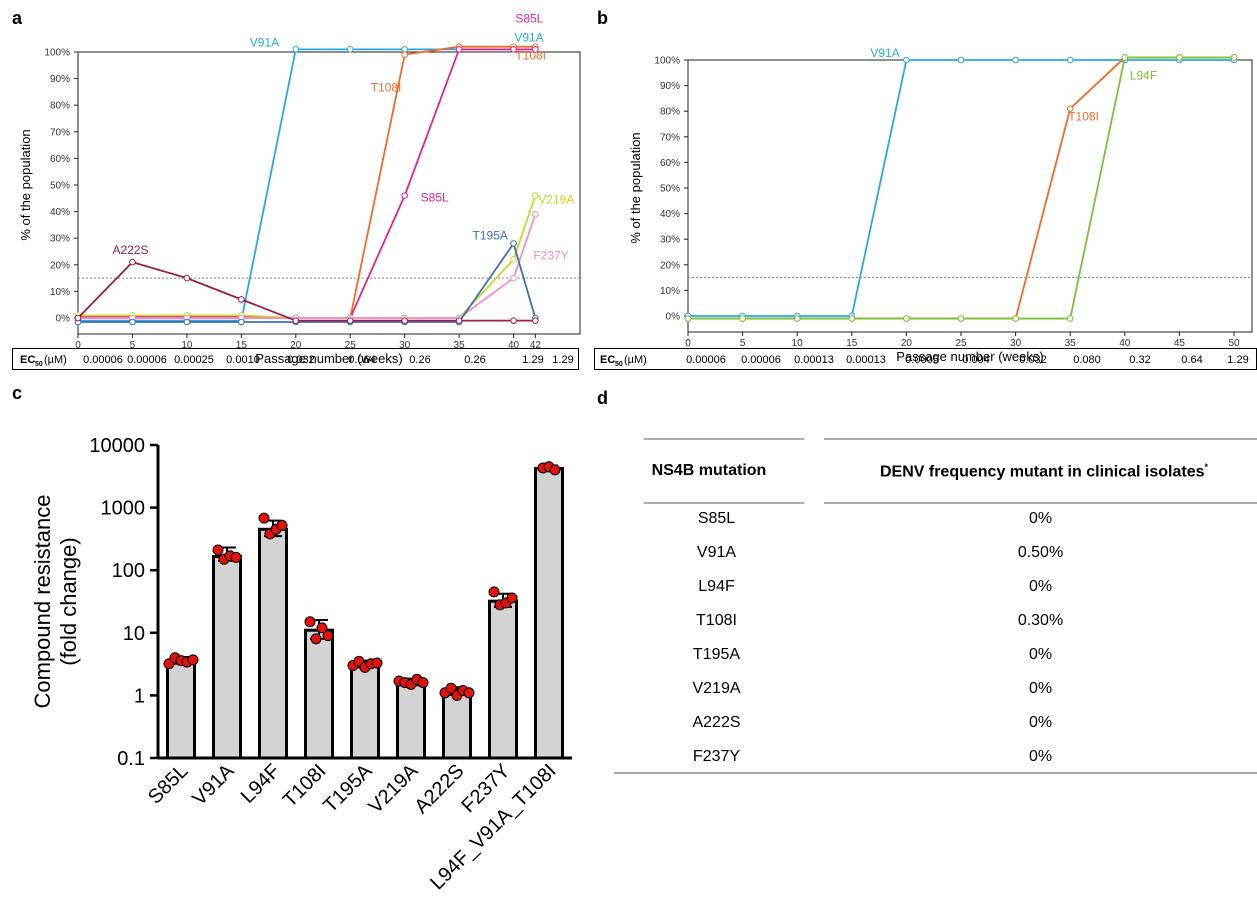 Image resolution: width=1257 pixels, height=915 pixels. I want to click on x-tick-label: 20, so click(296, 345).